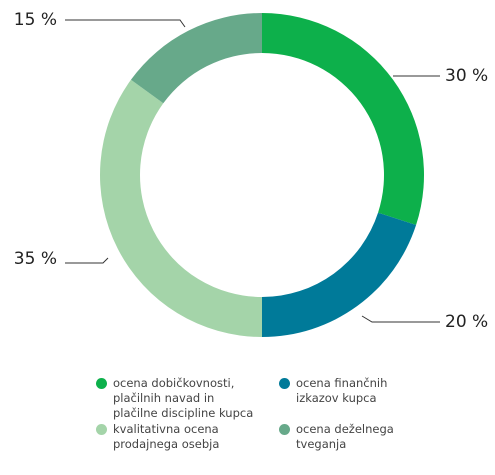  I want to click on legend-label: ocena finančnih izkazov kupca, so click(342, 390).